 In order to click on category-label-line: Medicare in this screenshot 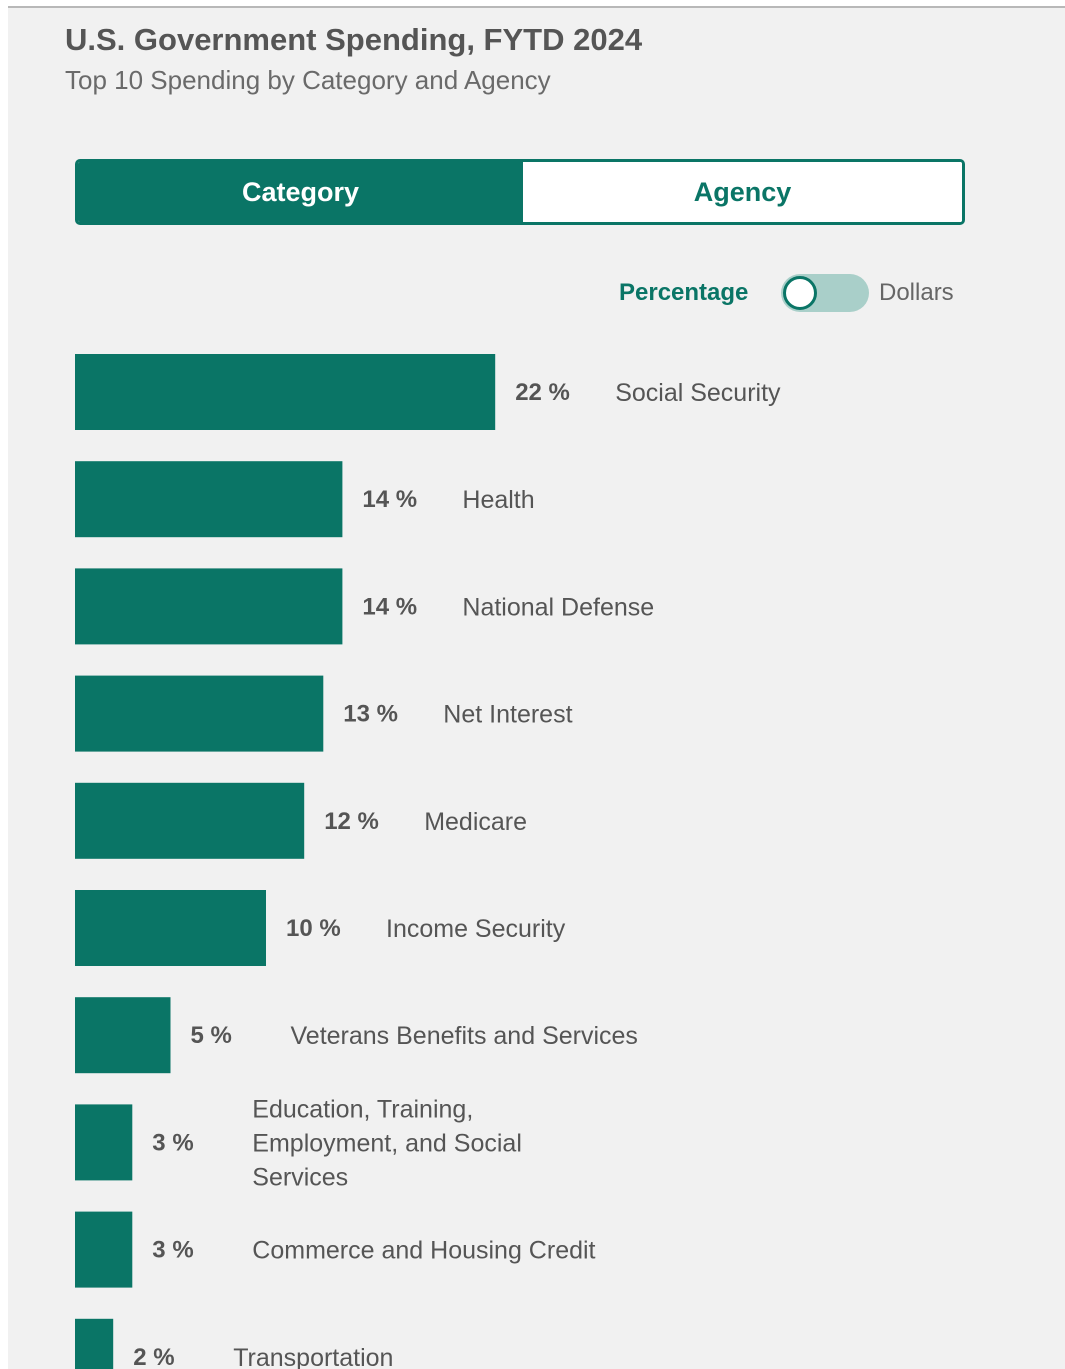, I will do `click(475, 822)`.